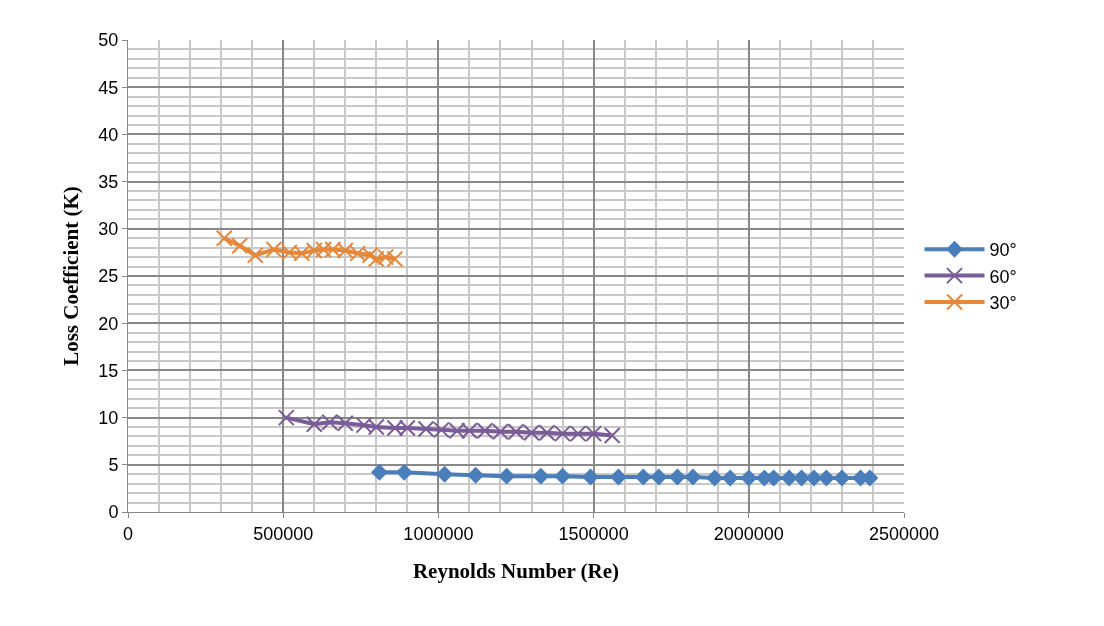 This screenshot has width=1104, height=626. What do you see at coordinates (108, 323) in the screenshot?
I see `y-tick-label: 20` at bounding box center [108, 323].